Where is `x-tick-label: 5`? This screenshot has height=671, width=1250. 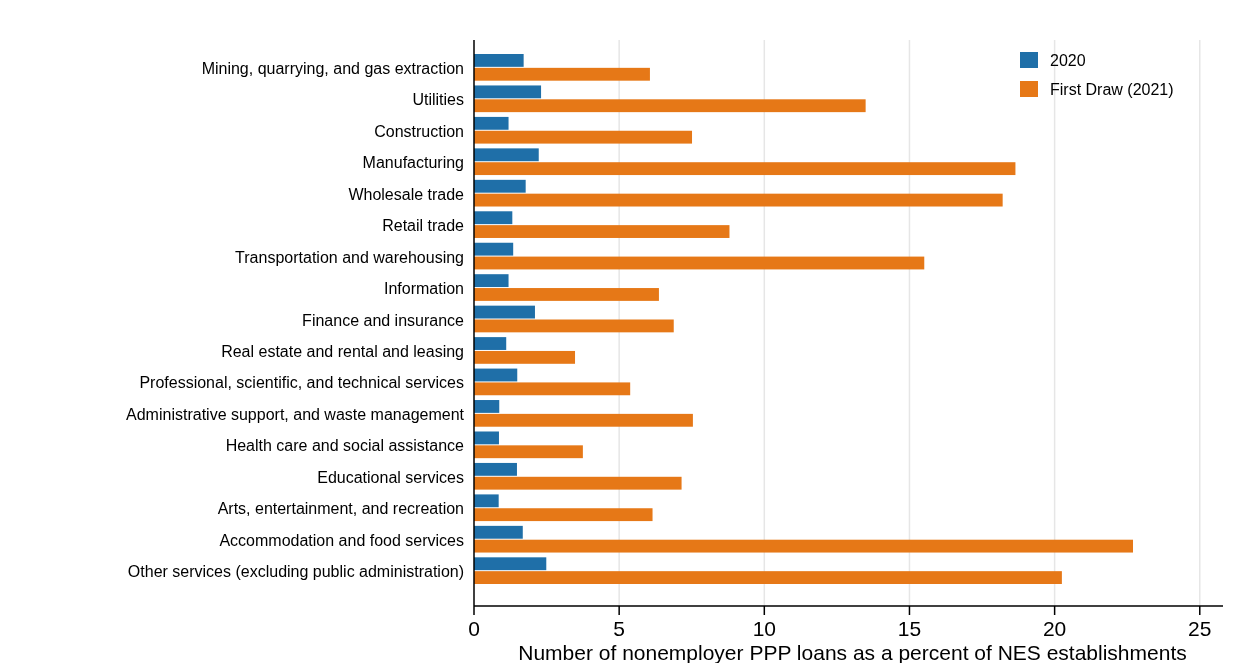
x-tick-label: 5 is located at coordinates (619, 628).